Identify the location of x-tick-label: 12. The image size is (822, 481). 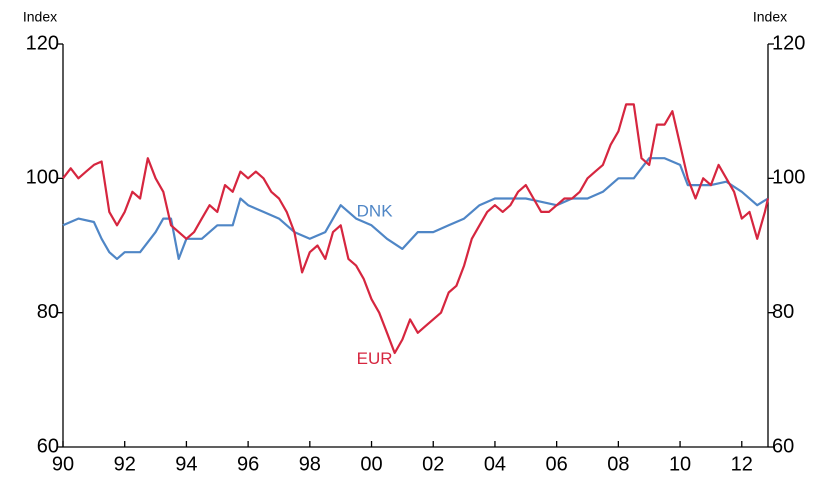
(742, 464).